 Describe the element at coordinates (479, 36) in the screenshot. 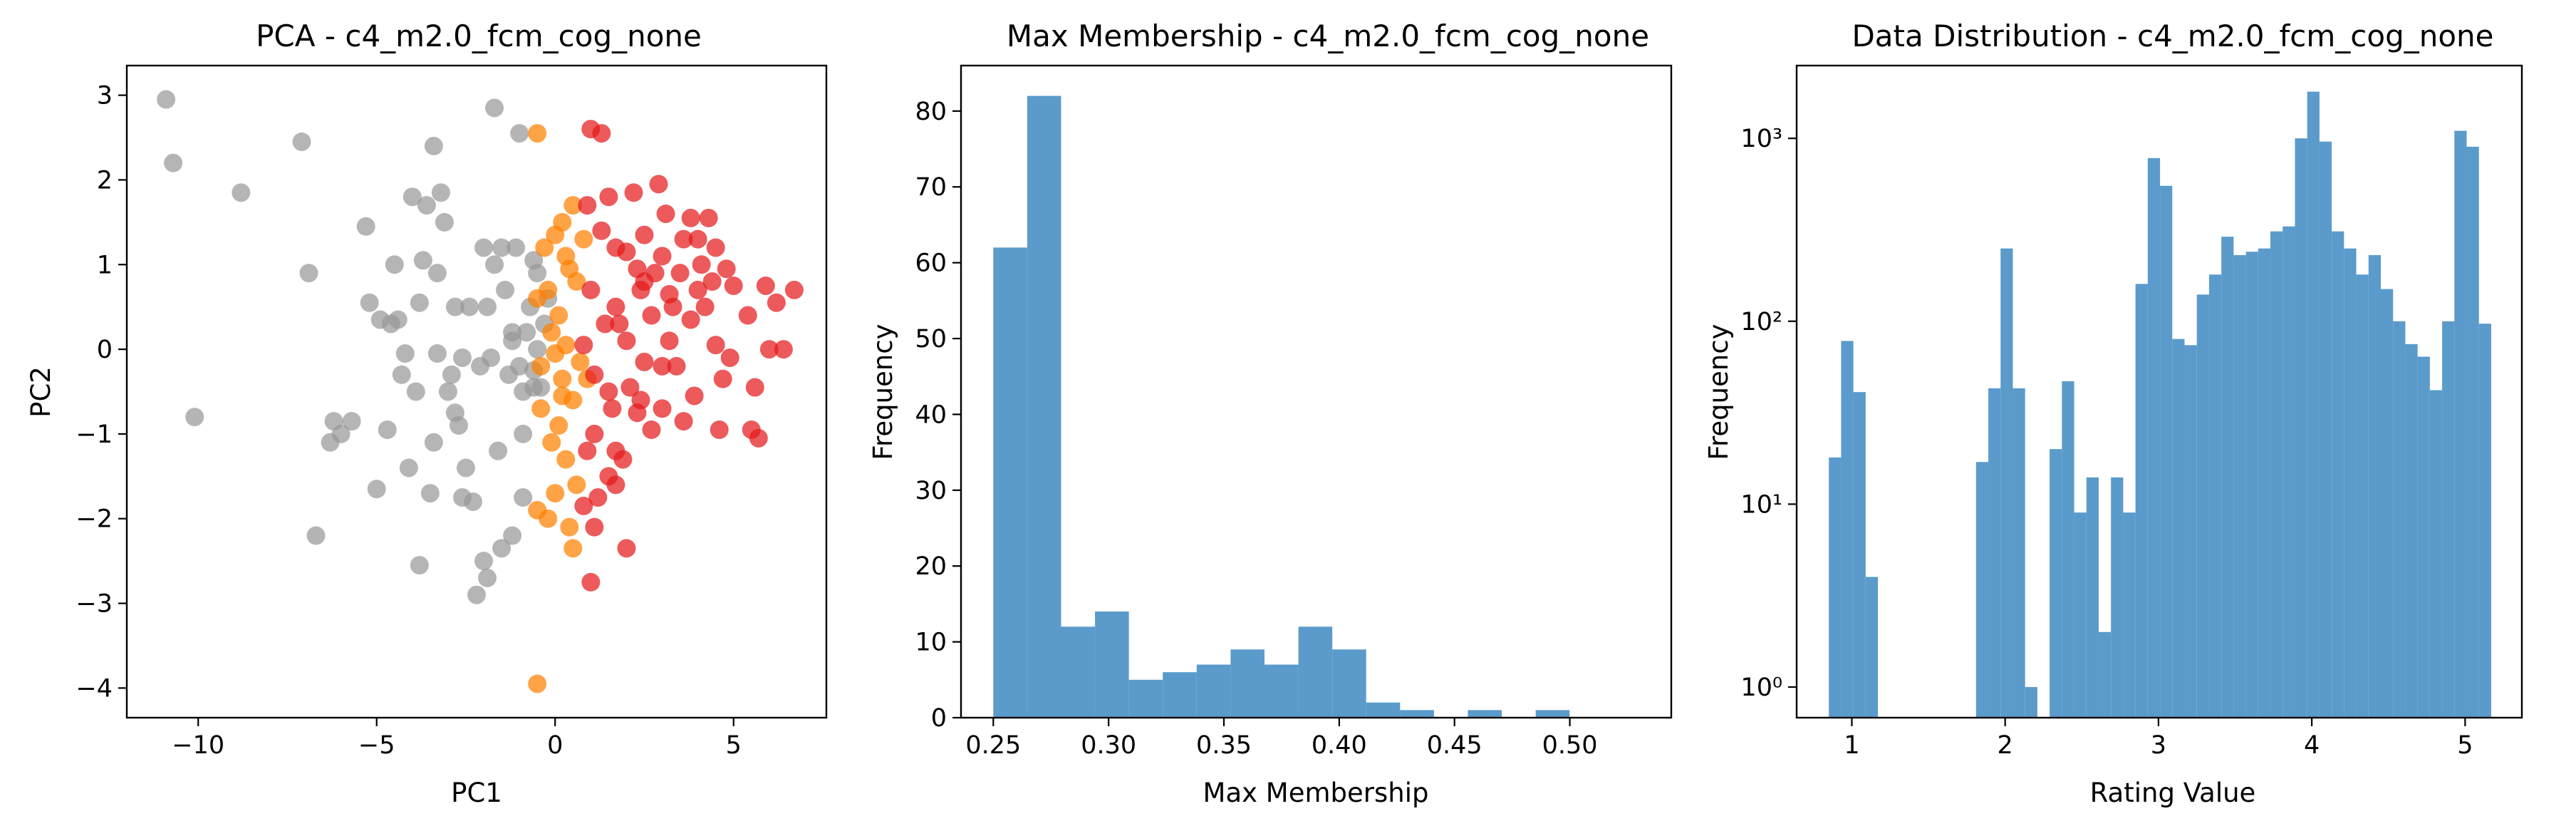

I see `pca-chart-title: PCA - c4_m2.0_fcm_cog_none` at that location.